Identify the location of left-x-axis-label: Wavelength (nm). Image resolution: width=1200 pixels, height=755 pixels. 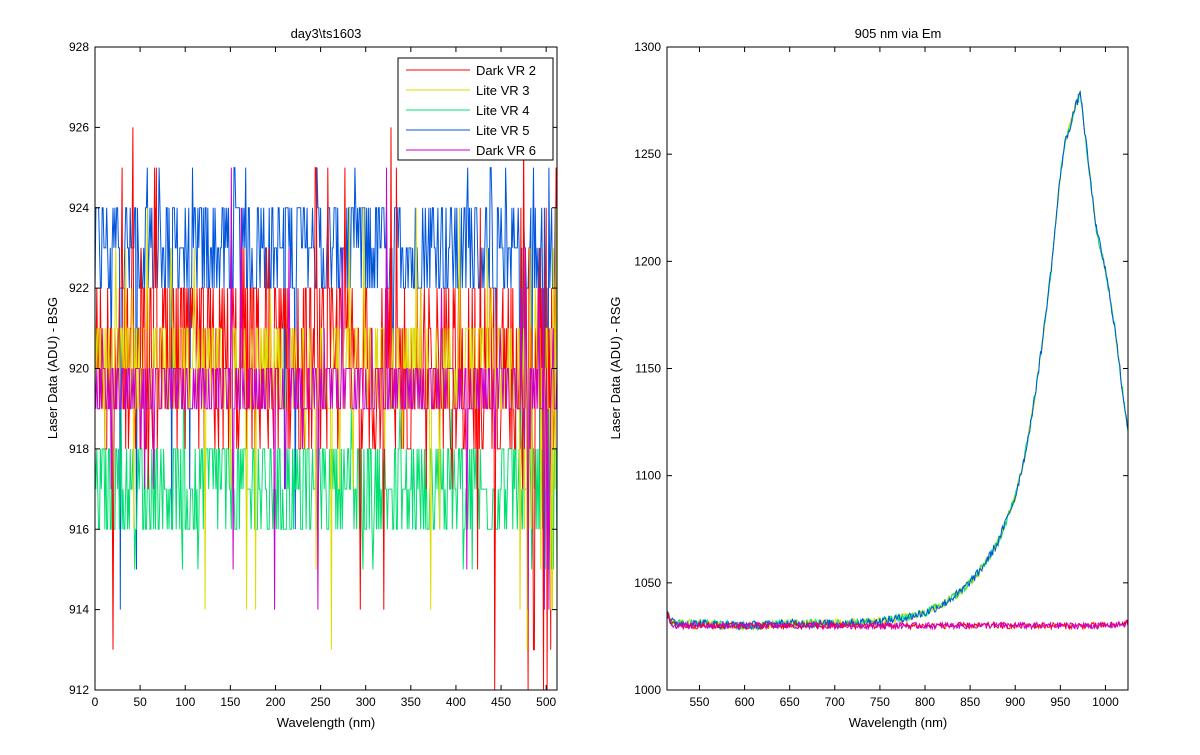
(326, 722).